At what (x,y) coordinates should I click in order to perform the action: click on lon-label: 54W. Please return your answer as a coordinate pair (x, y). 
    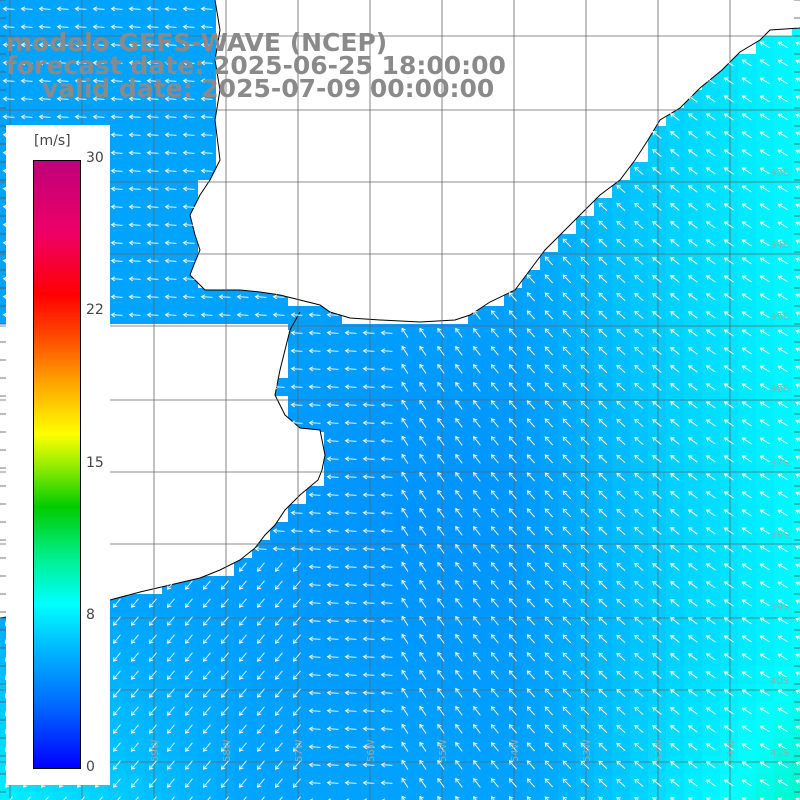
    Looking at the image, I should click on (515, 750).